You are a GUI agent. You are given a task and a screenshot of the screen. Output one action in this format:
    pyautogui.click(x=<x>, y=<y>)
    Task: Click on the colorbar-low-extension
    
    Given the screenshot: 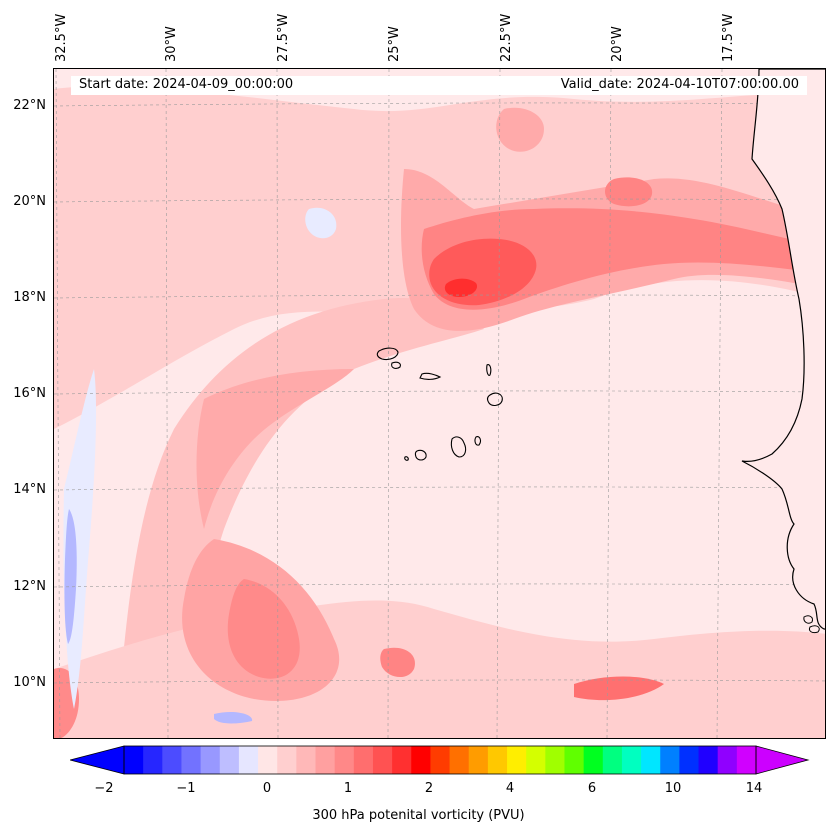 What is the action you would take?
    pyautogui.click(x=97, y=760)
    